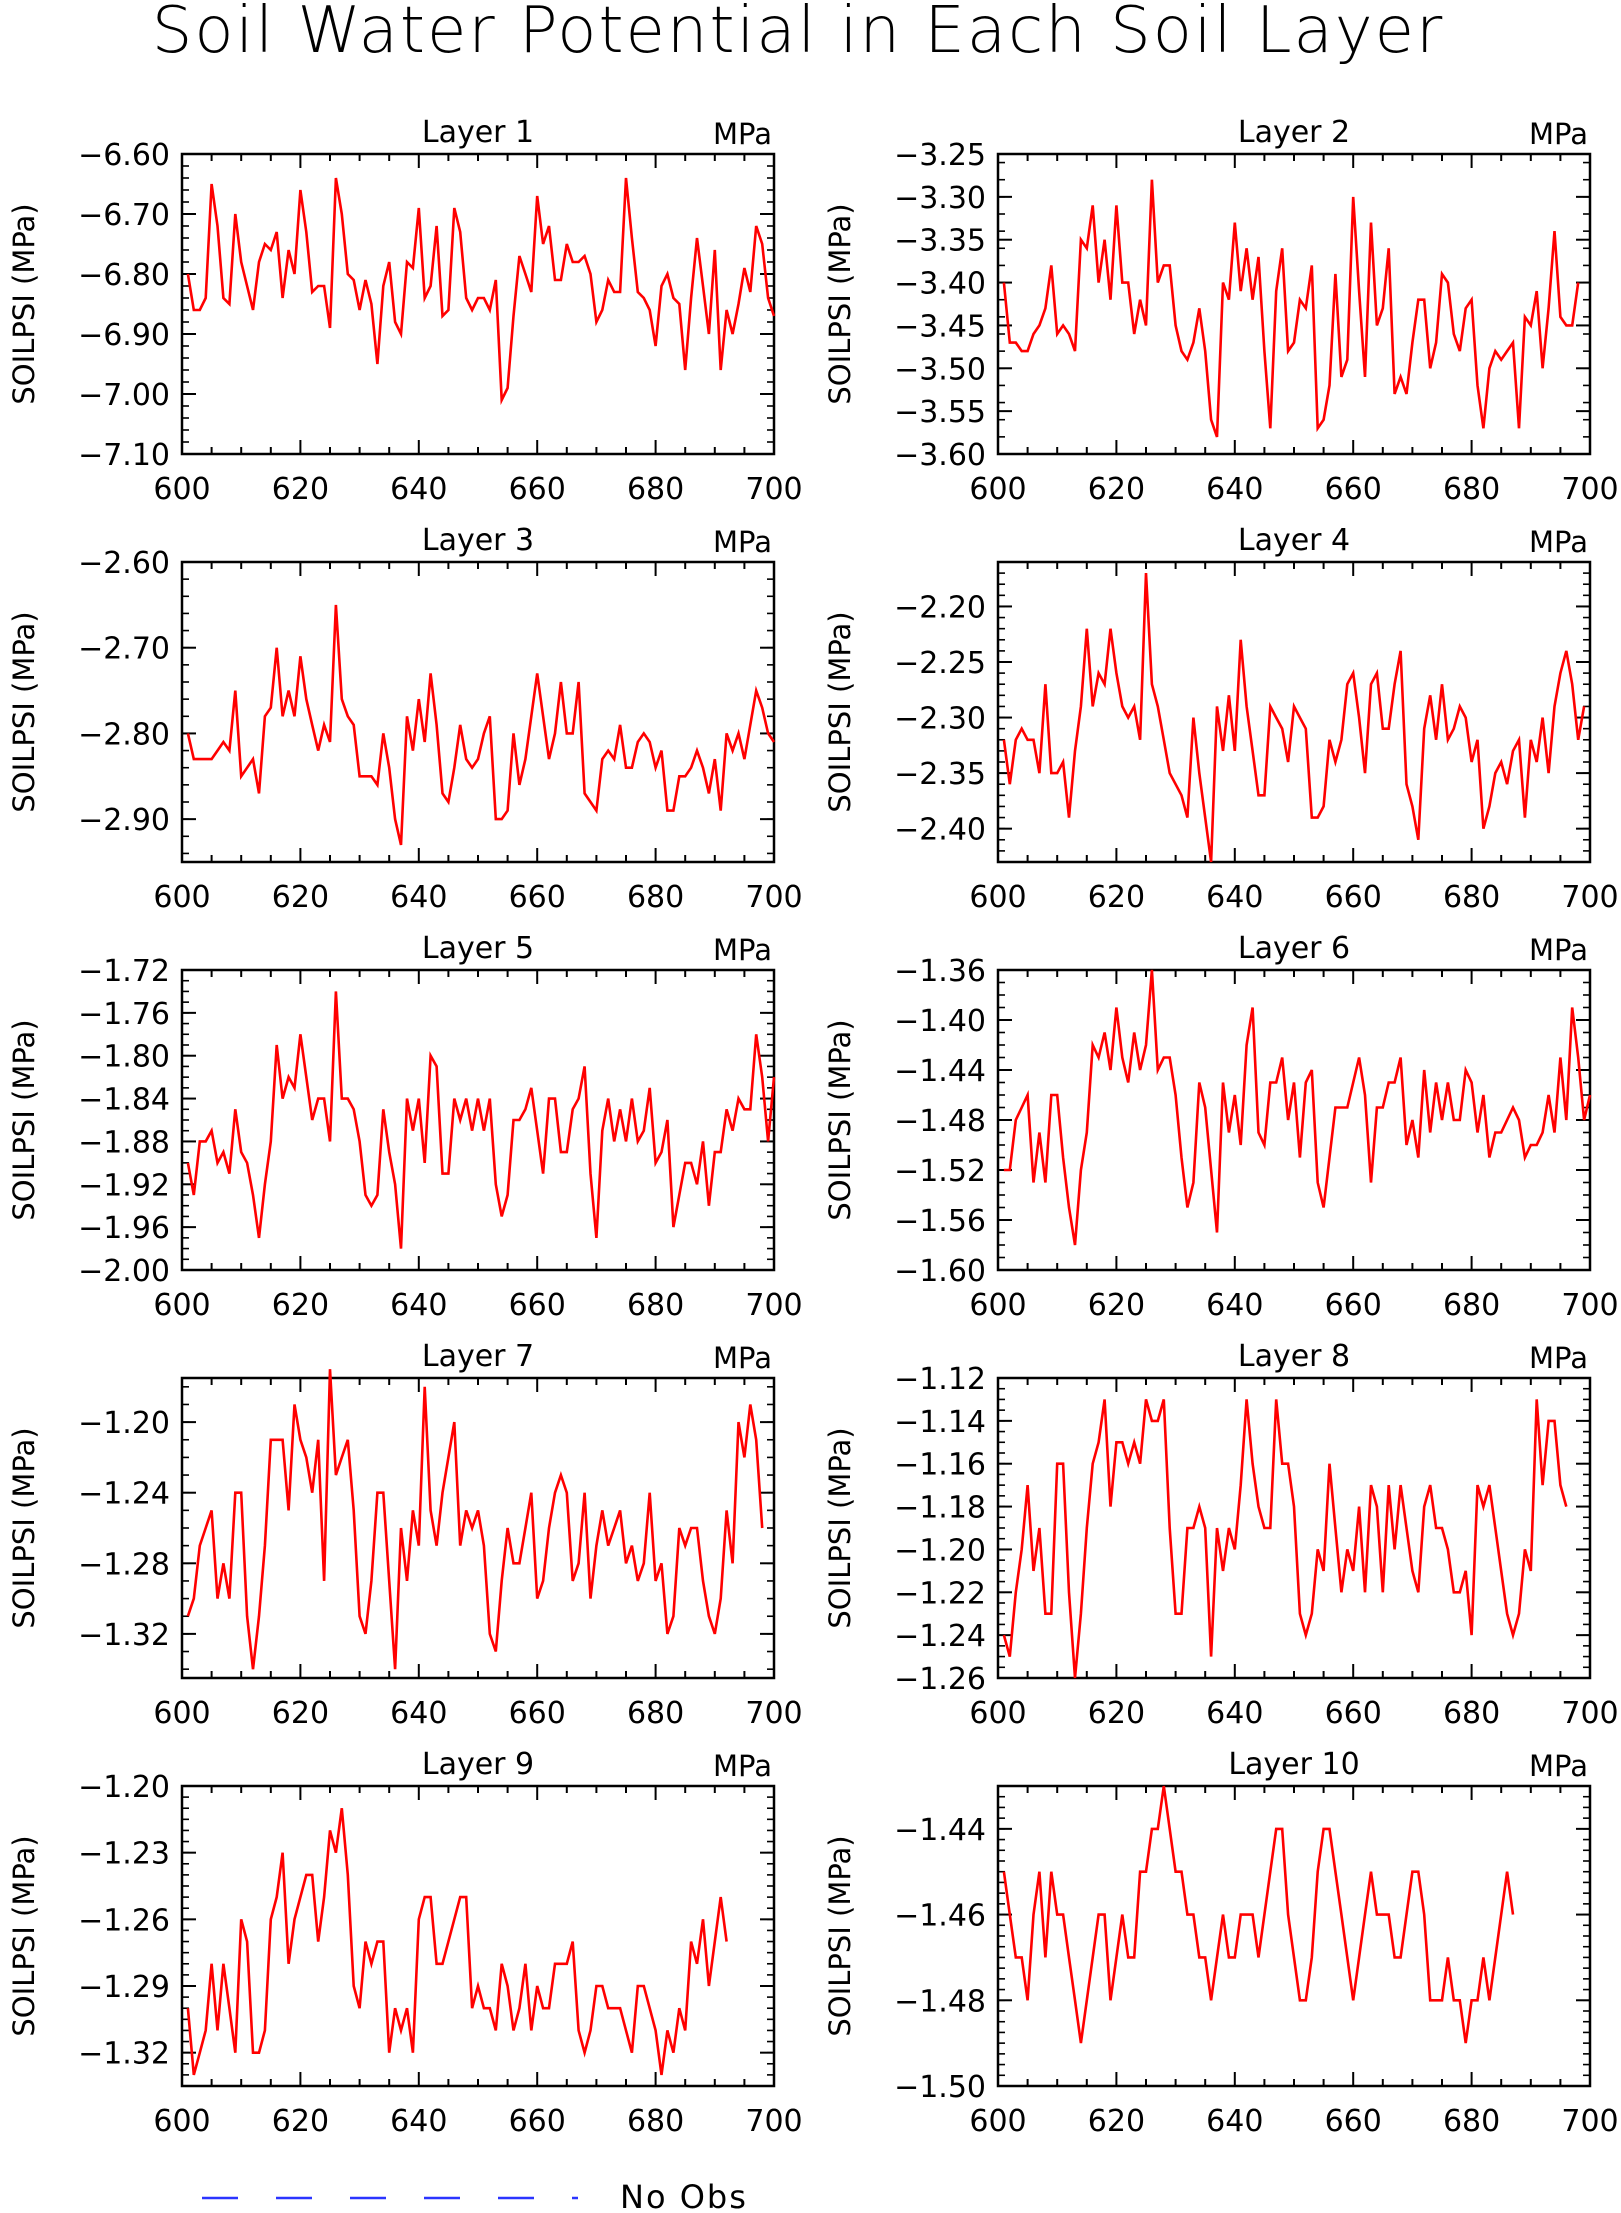  Describe the element at coordinates (940, 284) in the screenshot. I see `y-tick-label: −3.40` at that location.